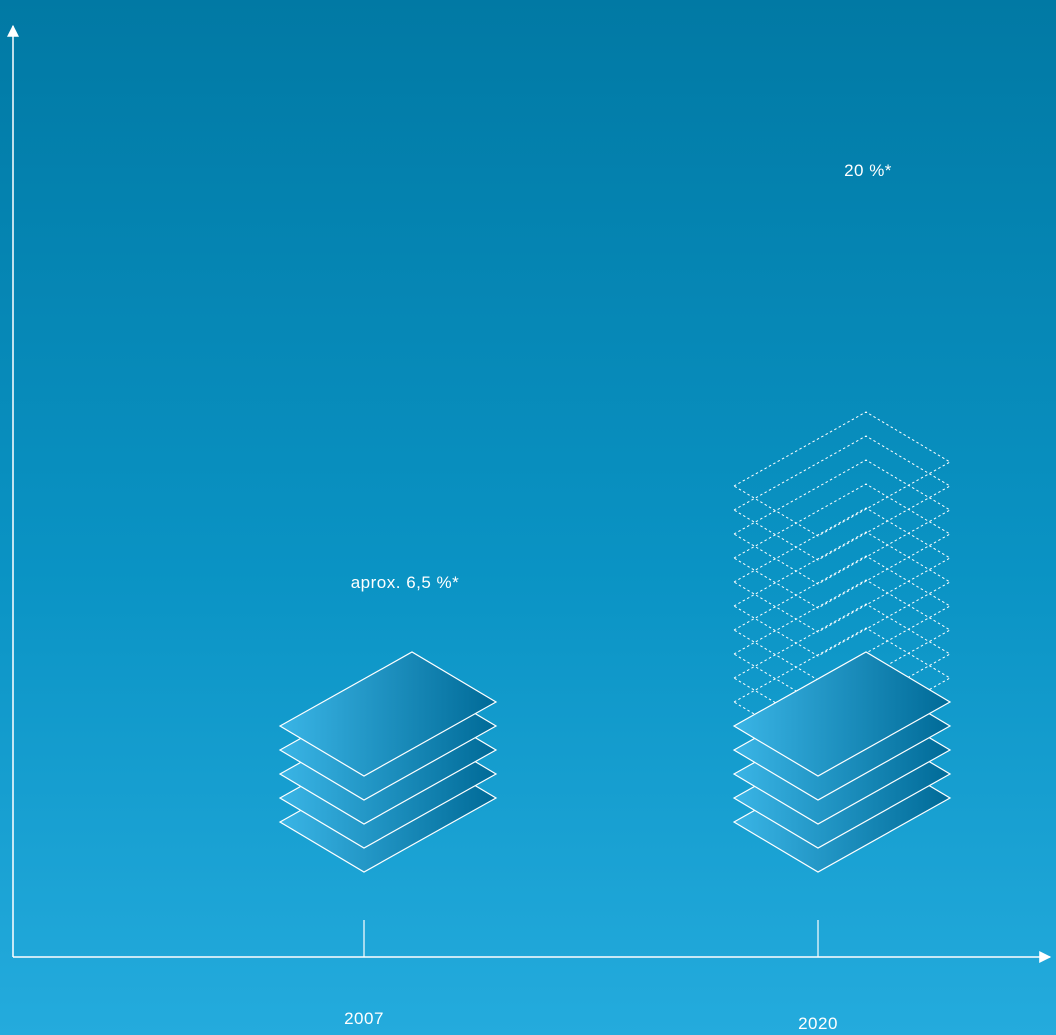 Image resolution: width=1056 pixels, height=1035 pixels. I want to click on bar-2007, so click(388, 762).